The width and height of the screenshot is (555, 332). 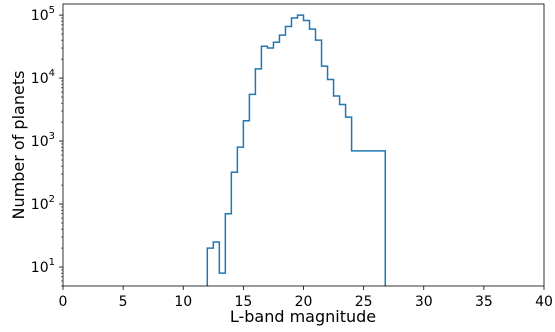 I want to click on y-axis-ticks: 10¹ 10² 10³ 10⁴ 10⁵, so click(x=47, y=146).